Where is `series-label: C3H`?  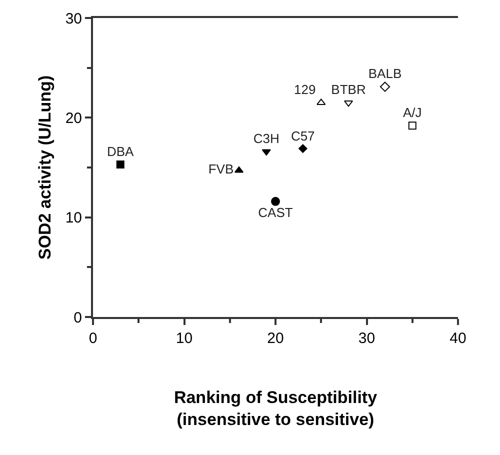
series-label: C3H is located at coordinates (266, 138).